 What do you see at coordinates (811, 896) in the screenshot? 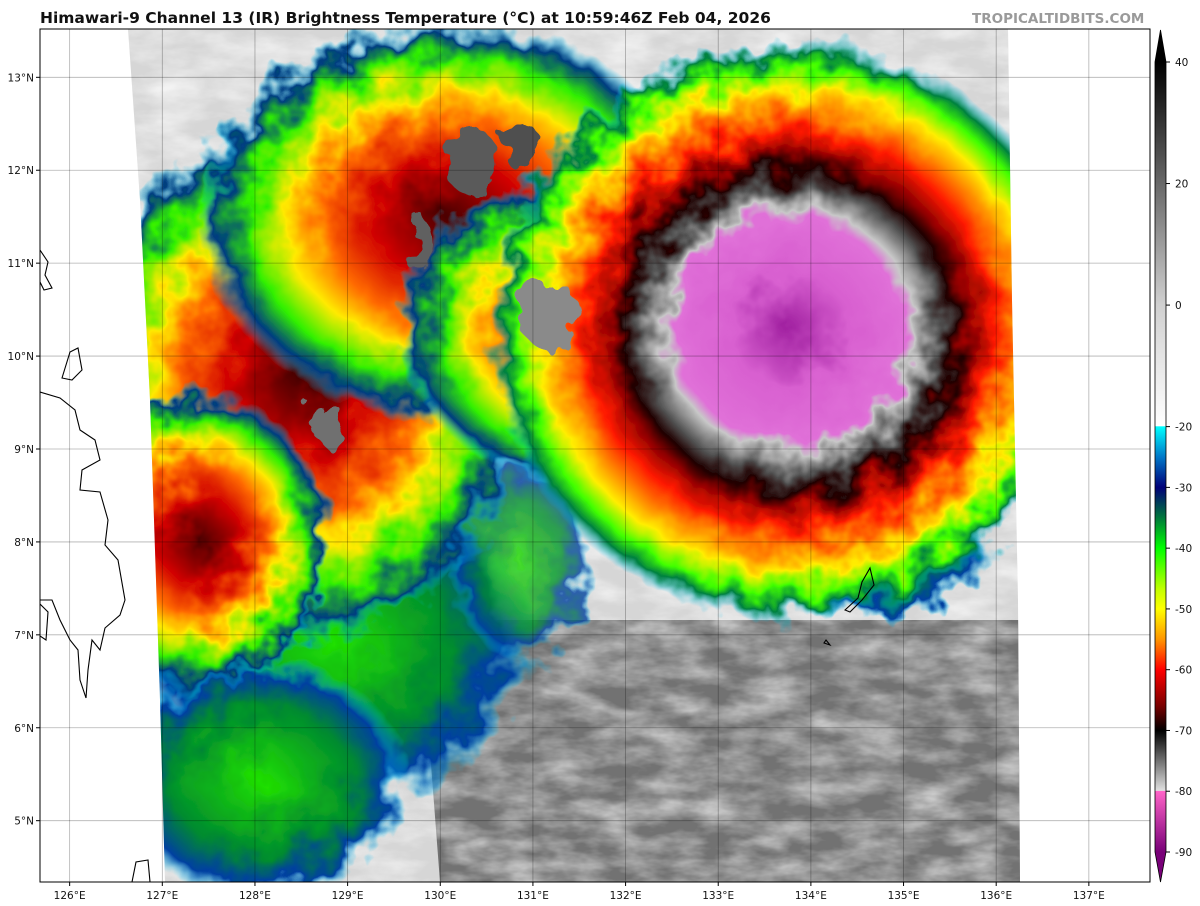
I see `lon-tick-label: 134°E` at bounding box center [811, 896].